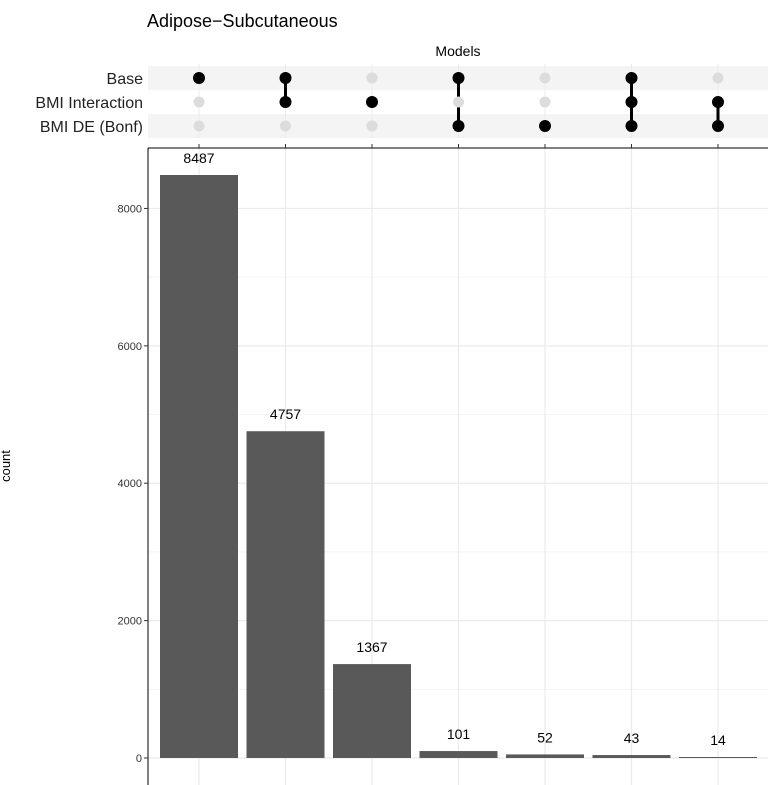  I want to click on chart-title: Adipose−Subcutaneous, so click(242, 21).